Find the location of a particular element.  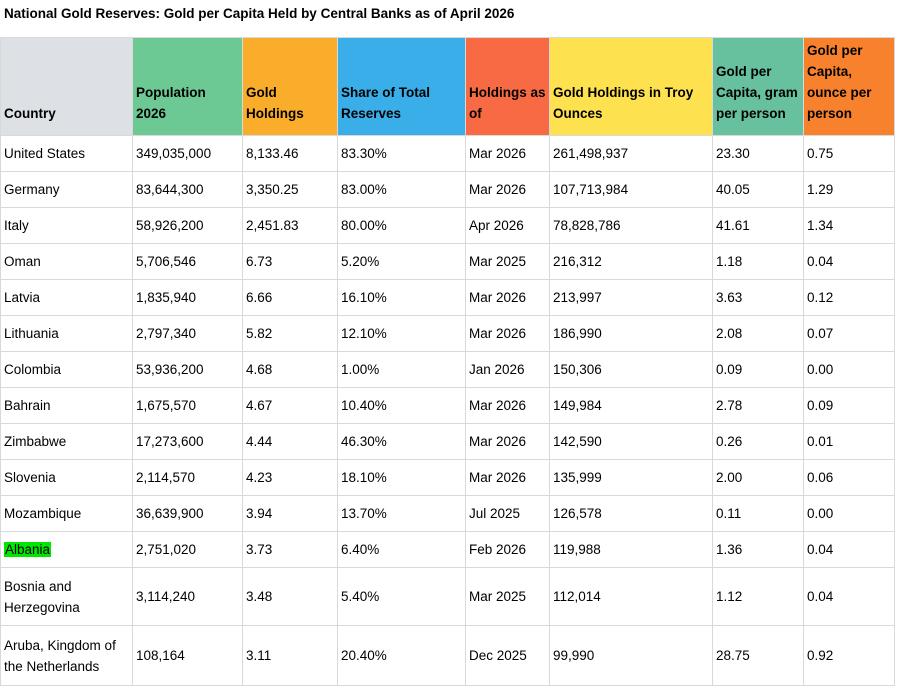

header-gold-holdings: Gold Holdings is located at coordinates (290, 86).